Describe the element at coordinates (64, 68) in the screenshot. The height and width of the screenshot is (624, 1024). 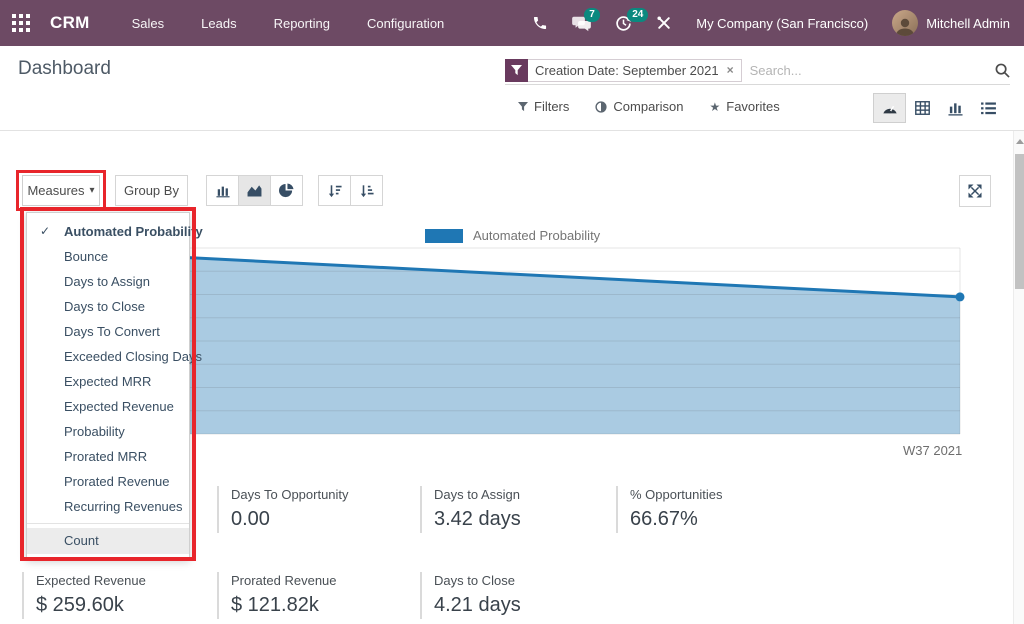
I see `page-title: Dashboard` at that location.